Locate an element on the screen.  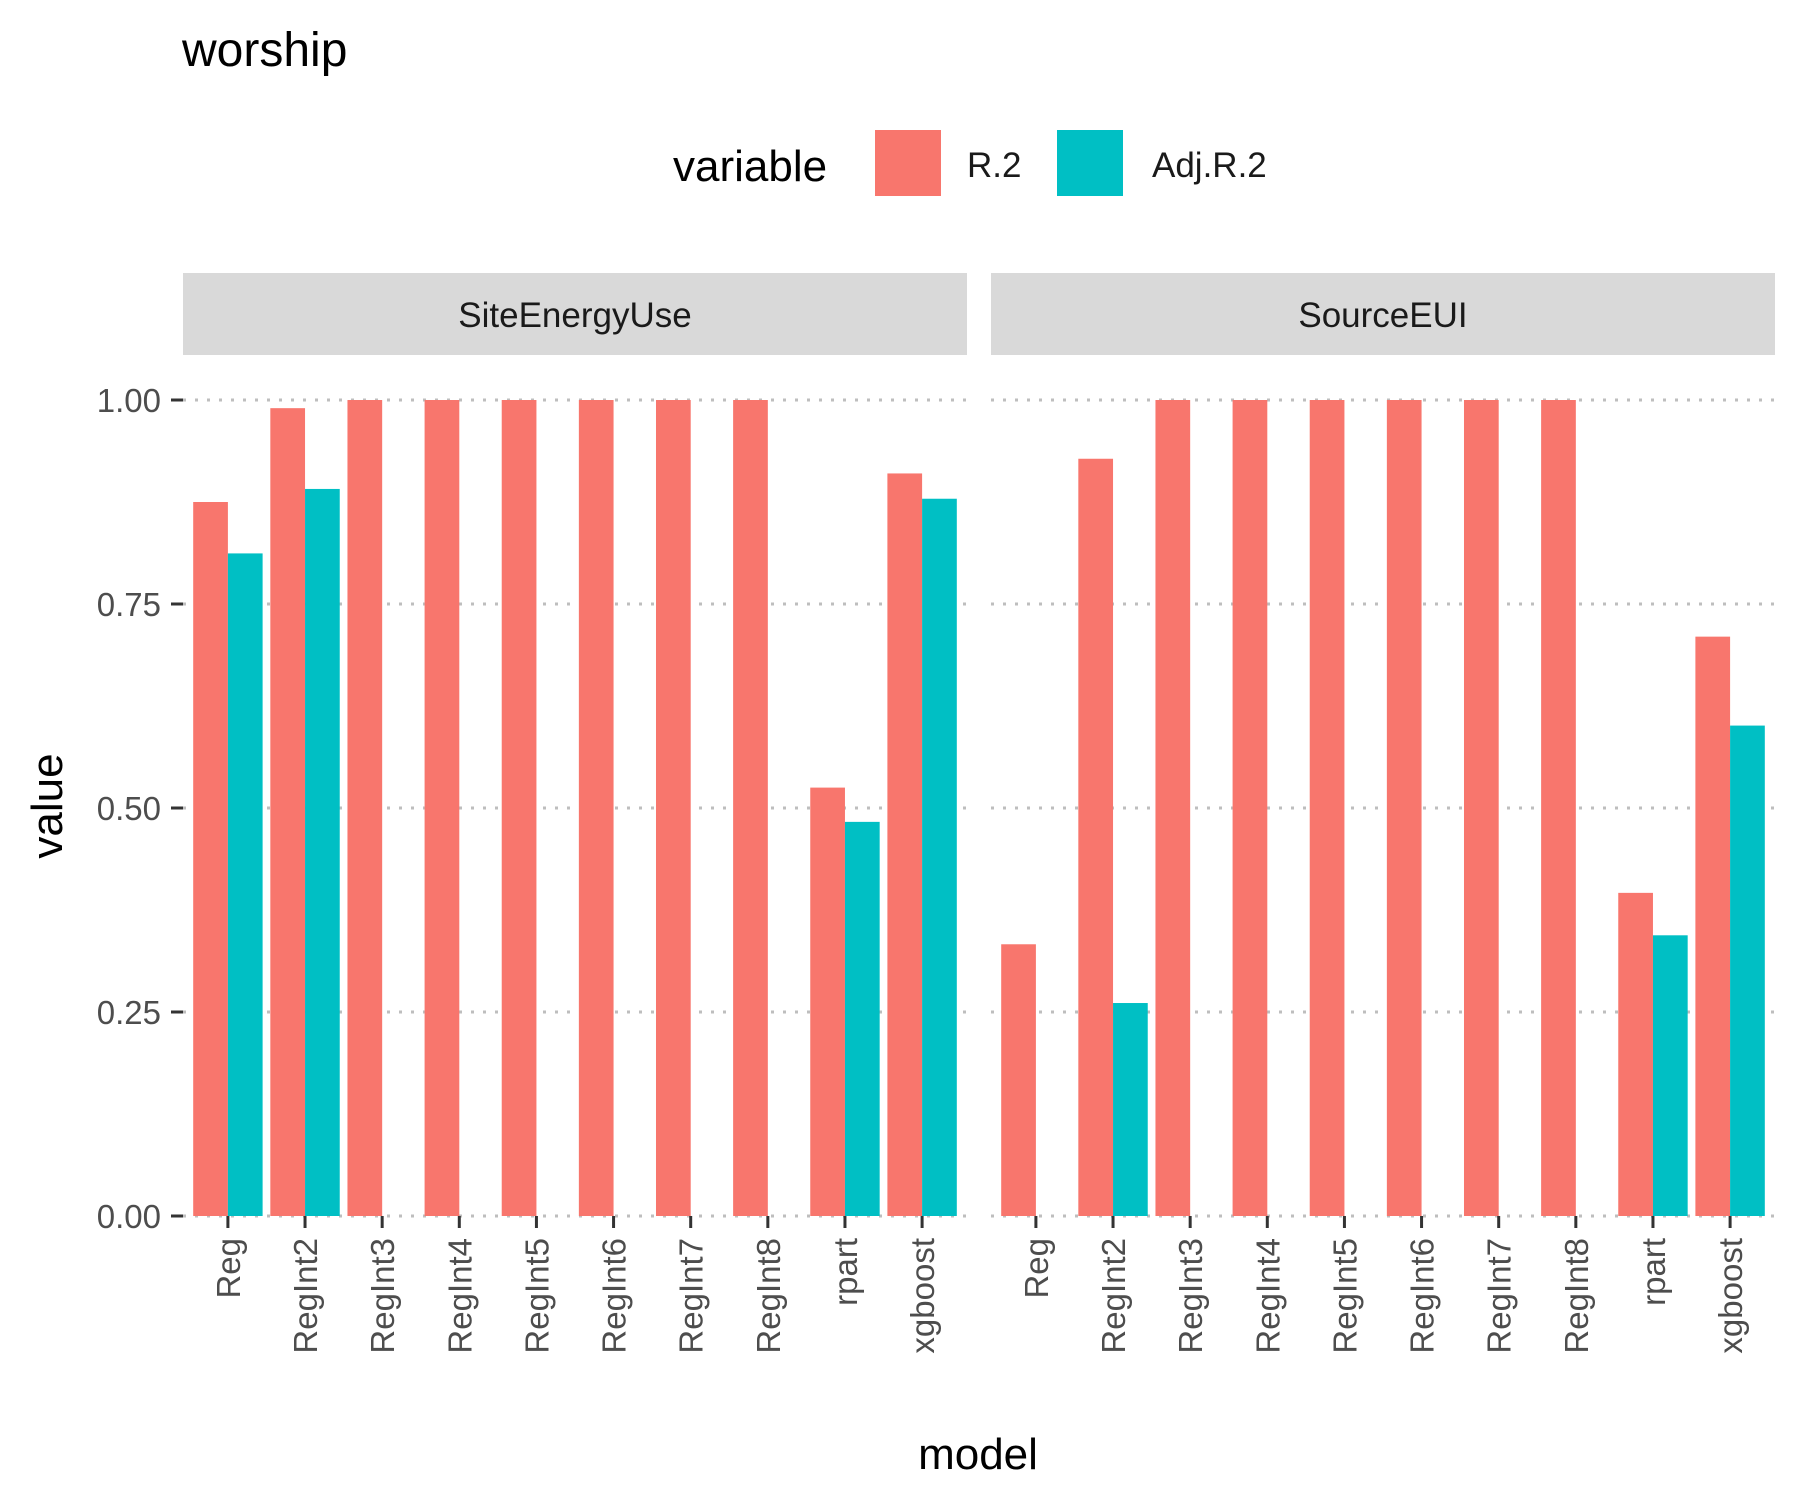
strip-label-left: SiteEnergyUse is located at coordinates (574, 315).